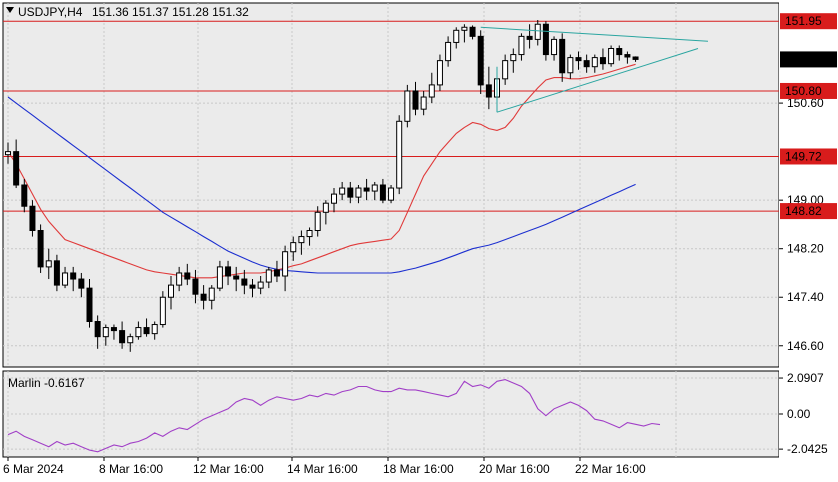 Image resolution: width=838 pixels, height=482 pixels. What do you see at coordinates (610, 469) in the screenshot?
I see `time-tick-label: 22 Mar 16:00` at bounding box center [610, 469].